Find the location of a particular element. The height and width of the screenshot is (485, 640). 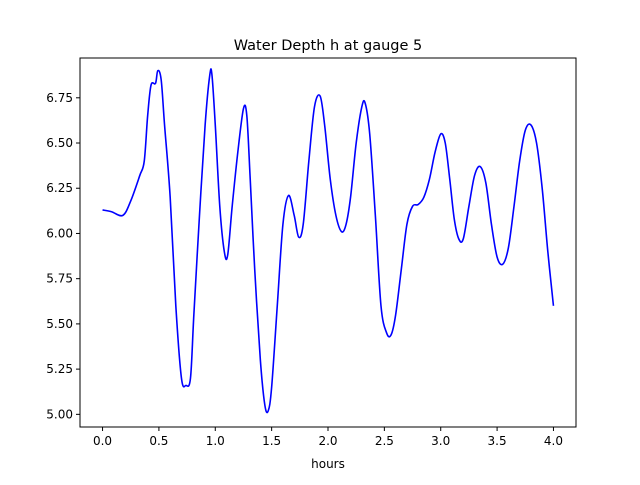

x-axis-label: hours is located at coordinates (328, 464).